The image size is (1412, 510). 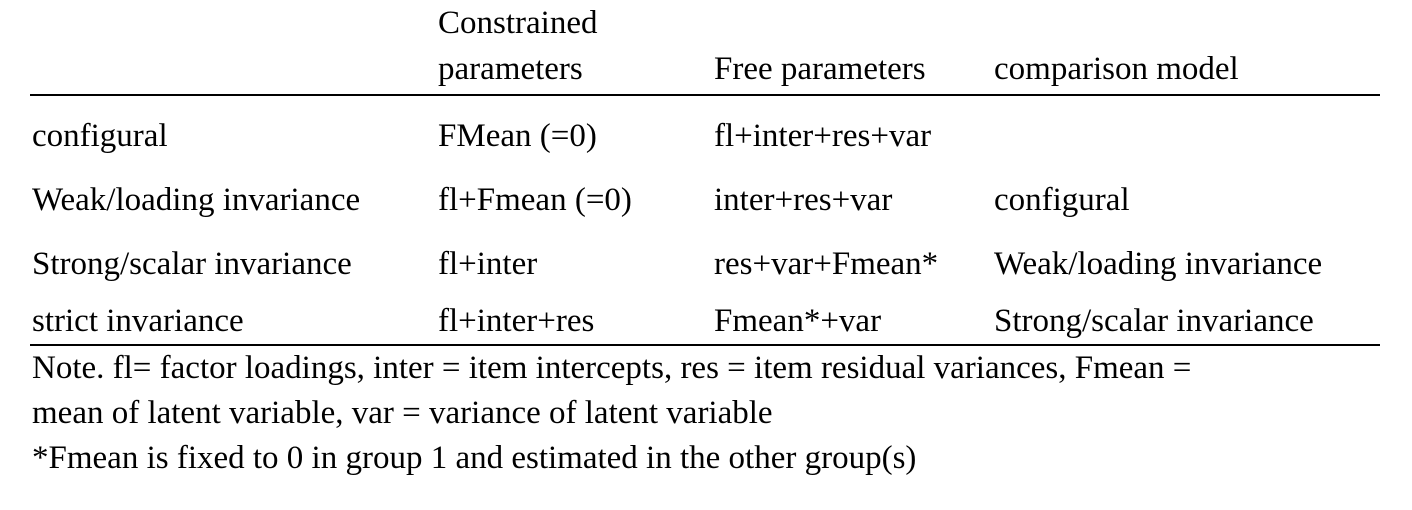 What do you see at coordinates (1062, 200) in the screenshot?
I see `cell-comparison: configural` at bounding box center [1062, 200].